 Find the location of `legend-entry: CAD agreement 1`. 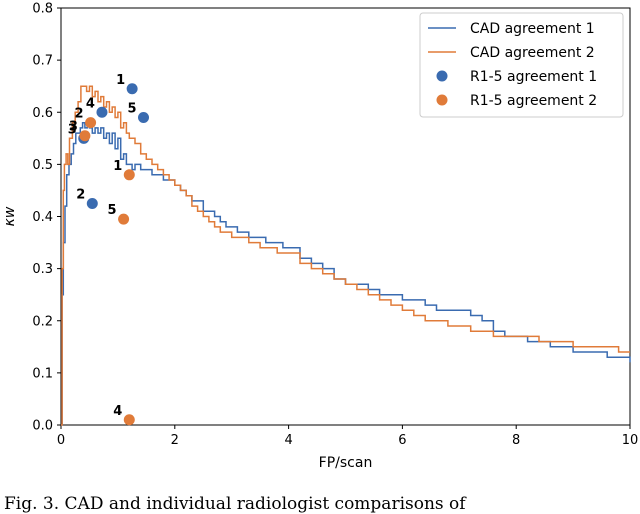

legend-entry: CAD agreement 1 is located at coordinates (532, 29).